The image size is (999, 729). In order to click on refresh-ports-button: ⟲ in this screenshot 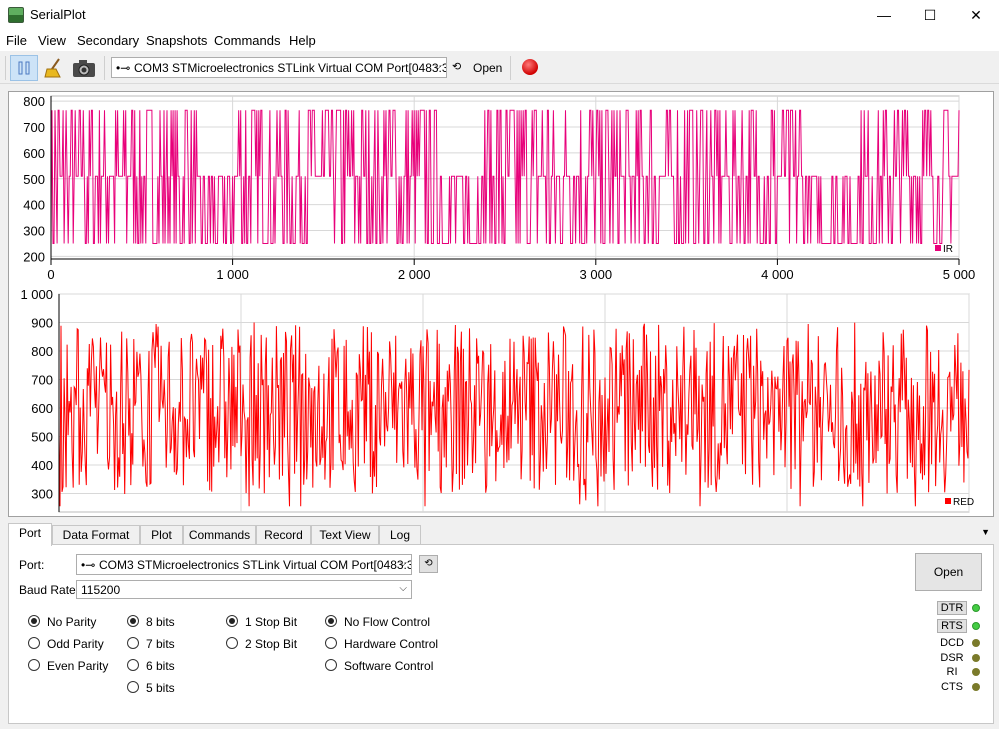, I will do `click(457, 67)`.